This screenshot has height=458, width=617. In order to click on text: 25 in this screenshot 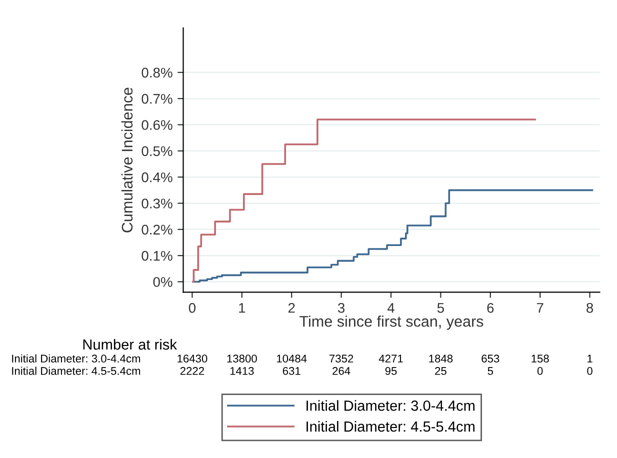, I will do `click(440, 371)`.